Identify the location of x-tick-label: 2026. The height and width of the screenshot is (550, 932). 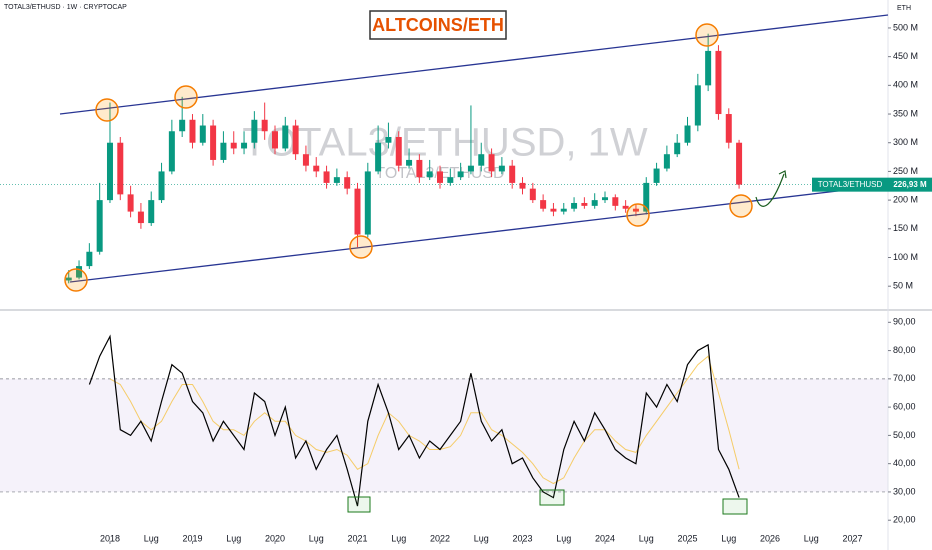
(770, 538).